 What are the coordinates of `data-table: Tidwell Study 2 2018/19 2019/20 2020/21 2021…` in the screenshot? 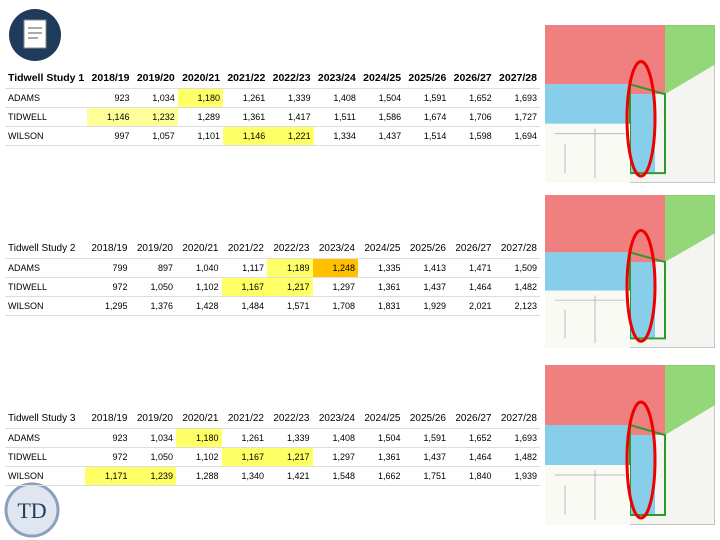 It's located at (272, 277).